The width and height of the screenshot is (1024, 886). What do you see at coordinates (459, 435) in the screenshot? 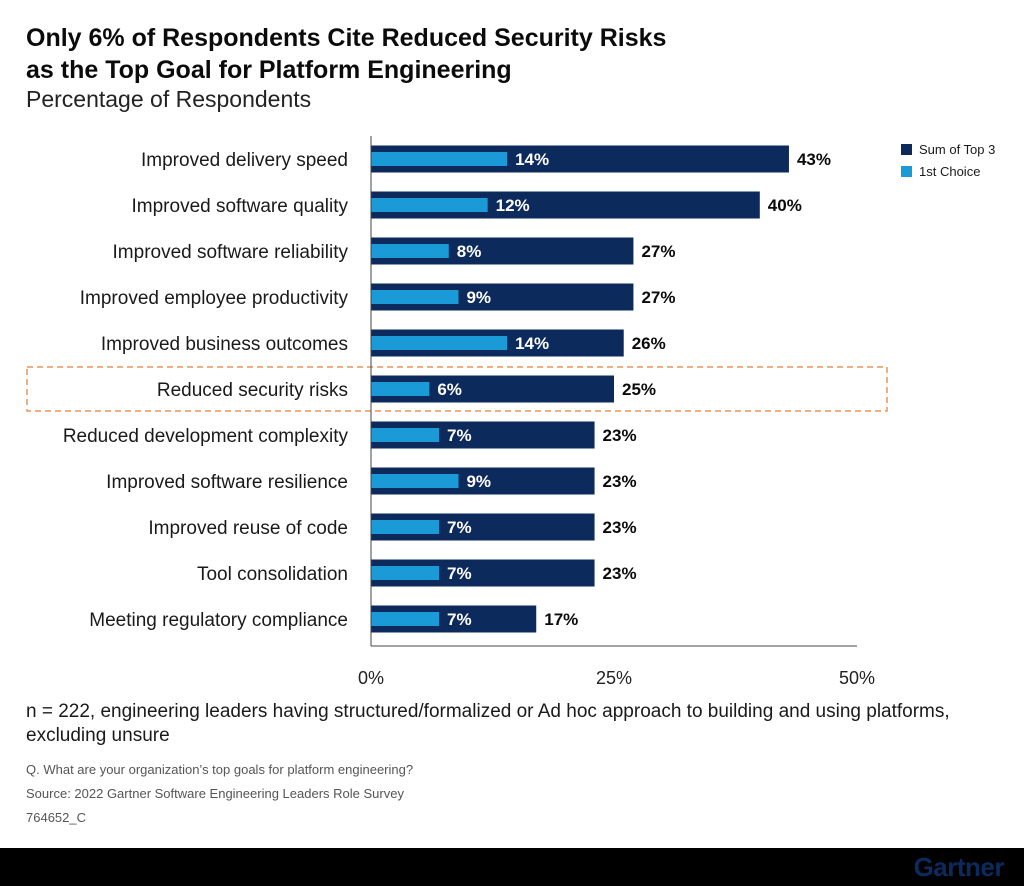
I see `value-label-first-choice-reduced-development-complexity: 7%` at bounding box center [459, 435].